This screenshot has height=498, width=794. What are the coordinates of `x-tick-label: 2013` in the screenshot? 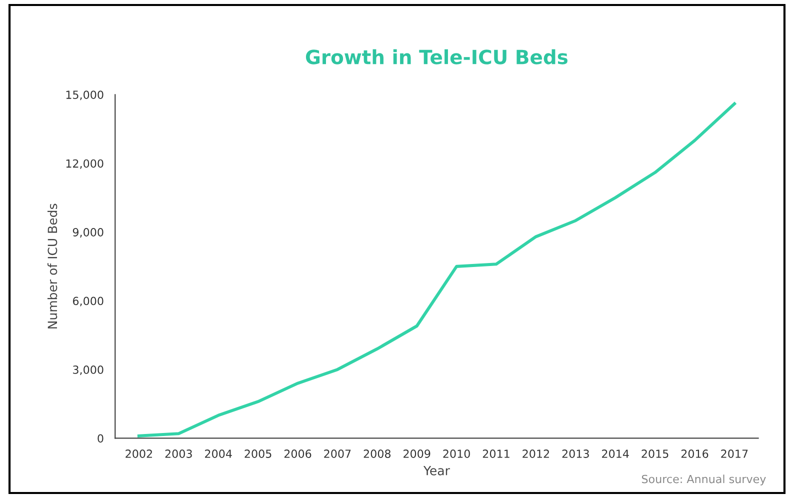 It's located at (575, 454).